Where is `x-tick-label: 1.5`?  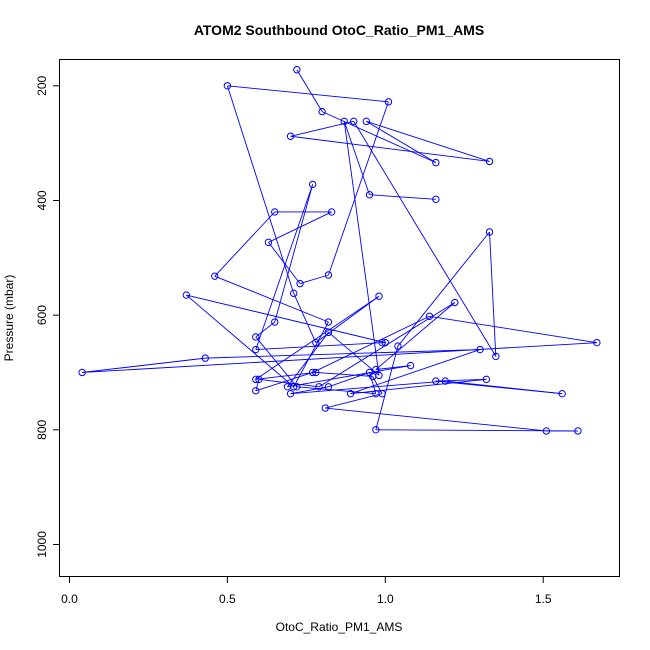 x-tick-label: 1.5 is located at coordinates (543, 599).